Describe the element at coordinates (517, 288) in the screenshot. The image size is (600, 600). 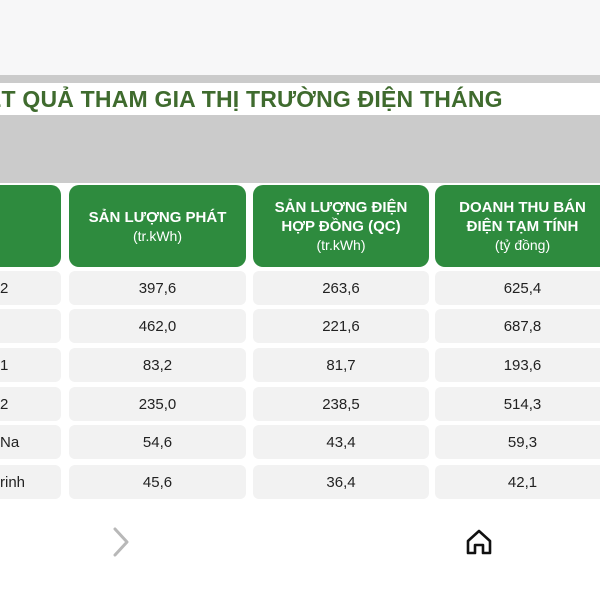
I see `table-cell-revenue: 625,4` at that location.